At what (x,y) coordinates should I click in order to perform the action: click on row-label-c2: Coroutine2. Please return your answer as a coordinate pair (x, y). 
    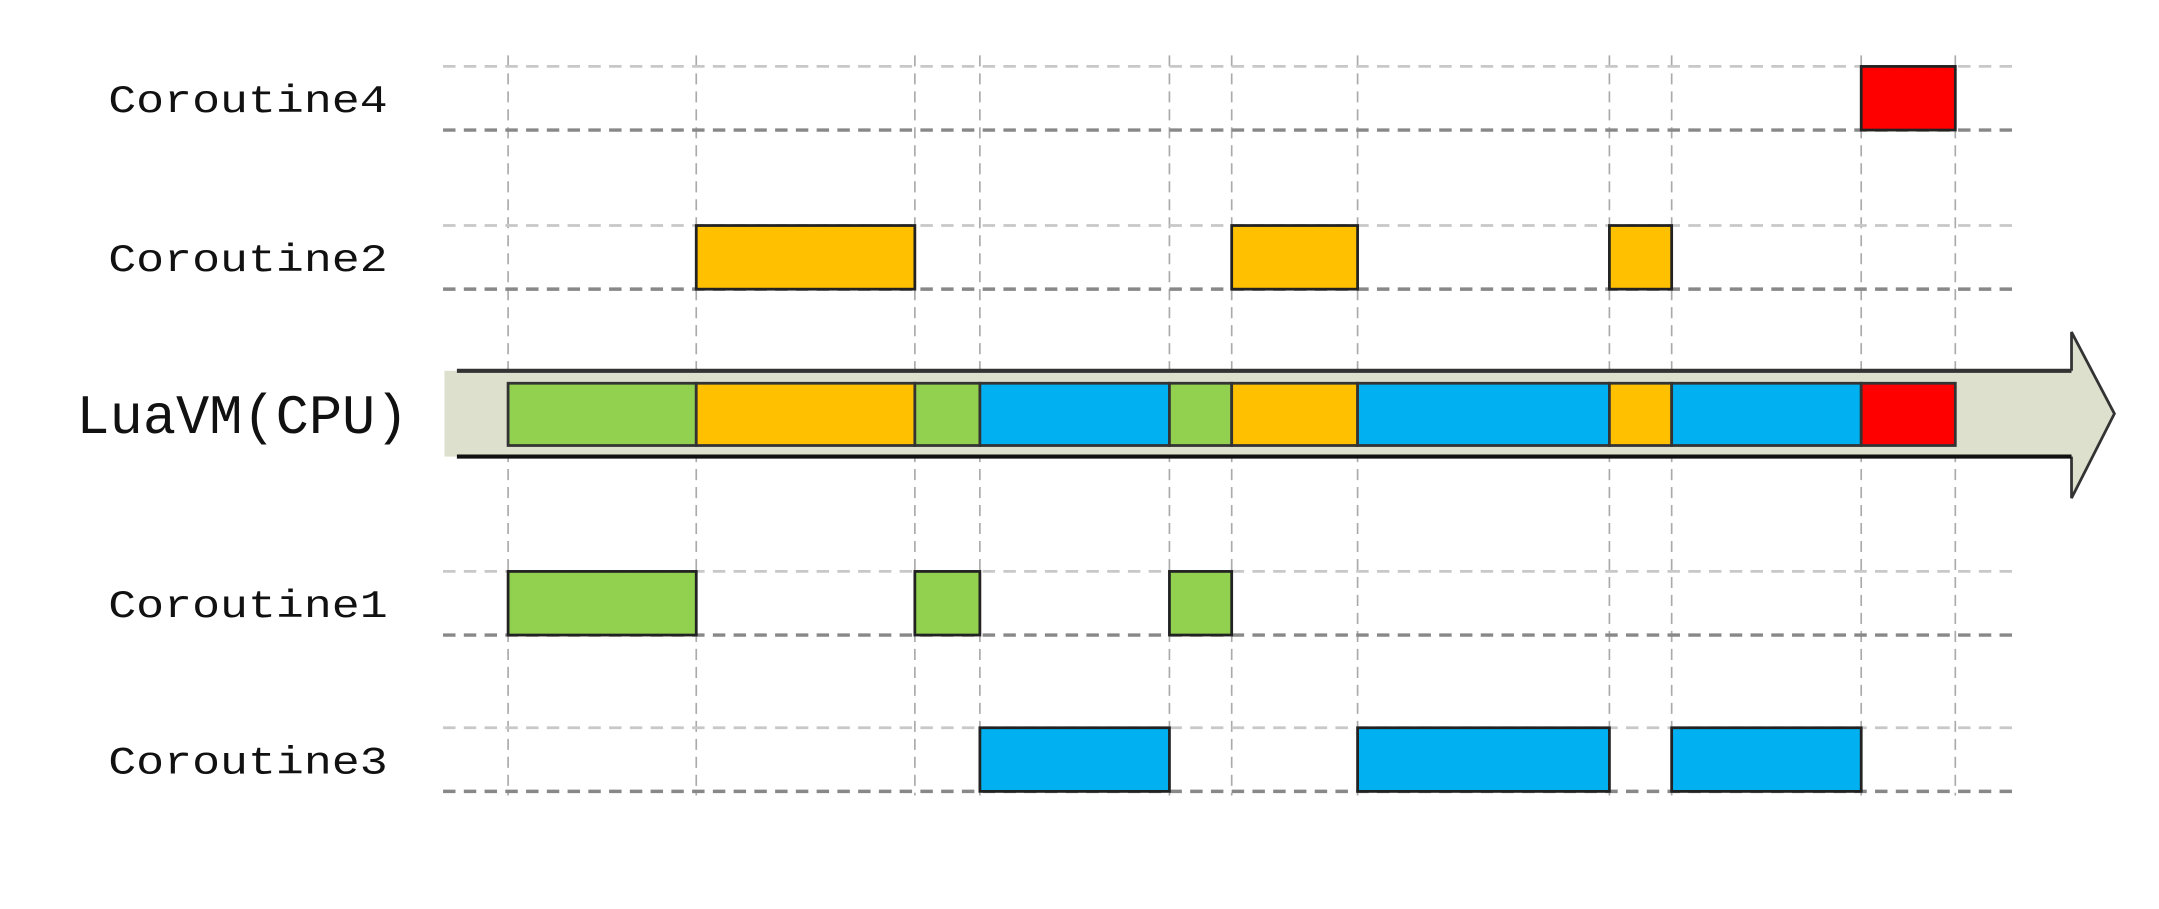
    Looking at the image, I should click on (247, 261).